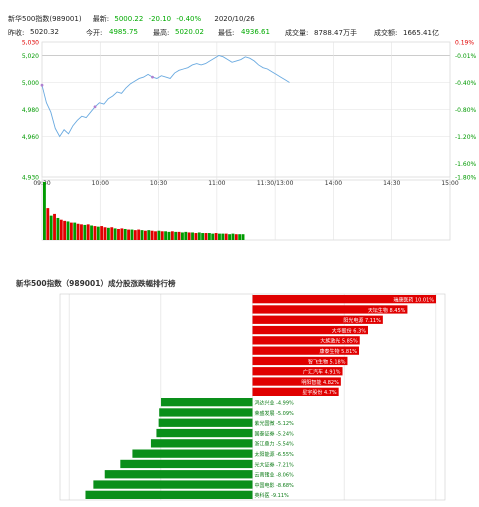  I want to click on pct-tick-label: -0.01%, so click(466, 56).